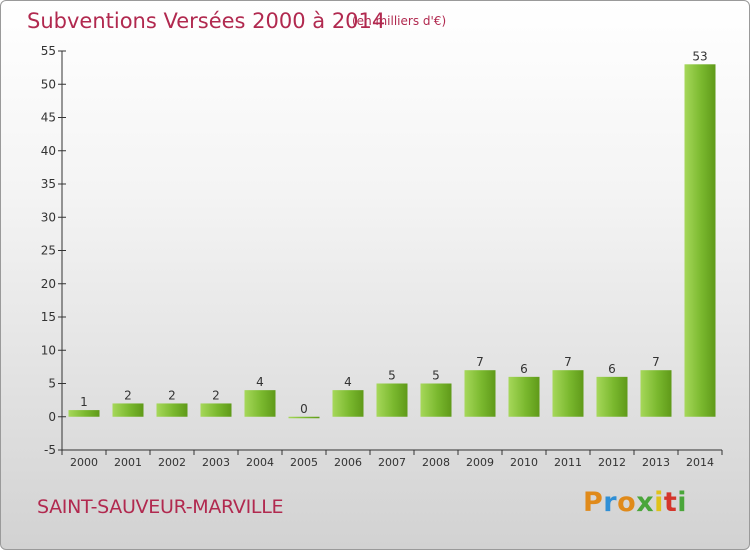 Image resolution: width=750 pixels, height=550 pixels. I want to click on x-tick-label: 2003, so click(216, 462).